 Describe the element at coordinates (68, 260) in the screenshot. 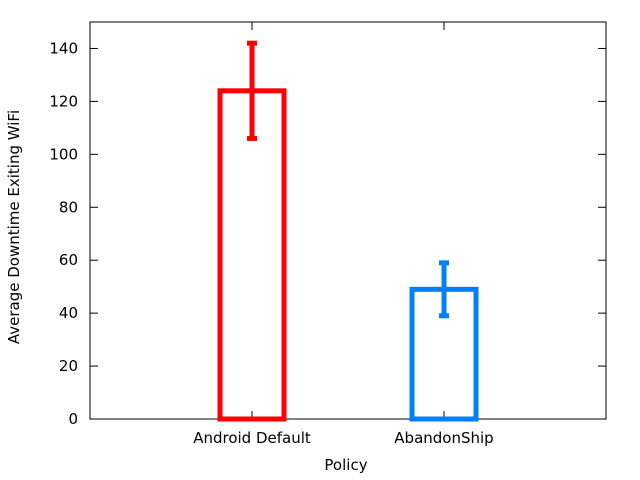

I see `y-tick-label: 60` at that location.